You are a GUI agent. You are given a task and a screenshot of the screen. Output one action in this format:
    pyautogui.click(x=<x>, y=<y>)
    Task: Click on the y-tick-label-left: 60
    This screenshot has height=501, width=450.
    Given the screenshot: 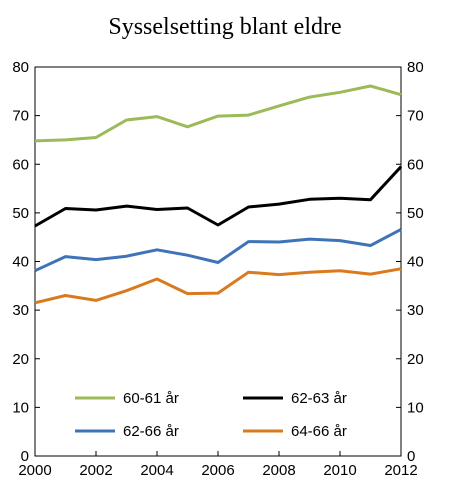 What is the action you would take?
    pyautogui.click(x=20, y=164)
    